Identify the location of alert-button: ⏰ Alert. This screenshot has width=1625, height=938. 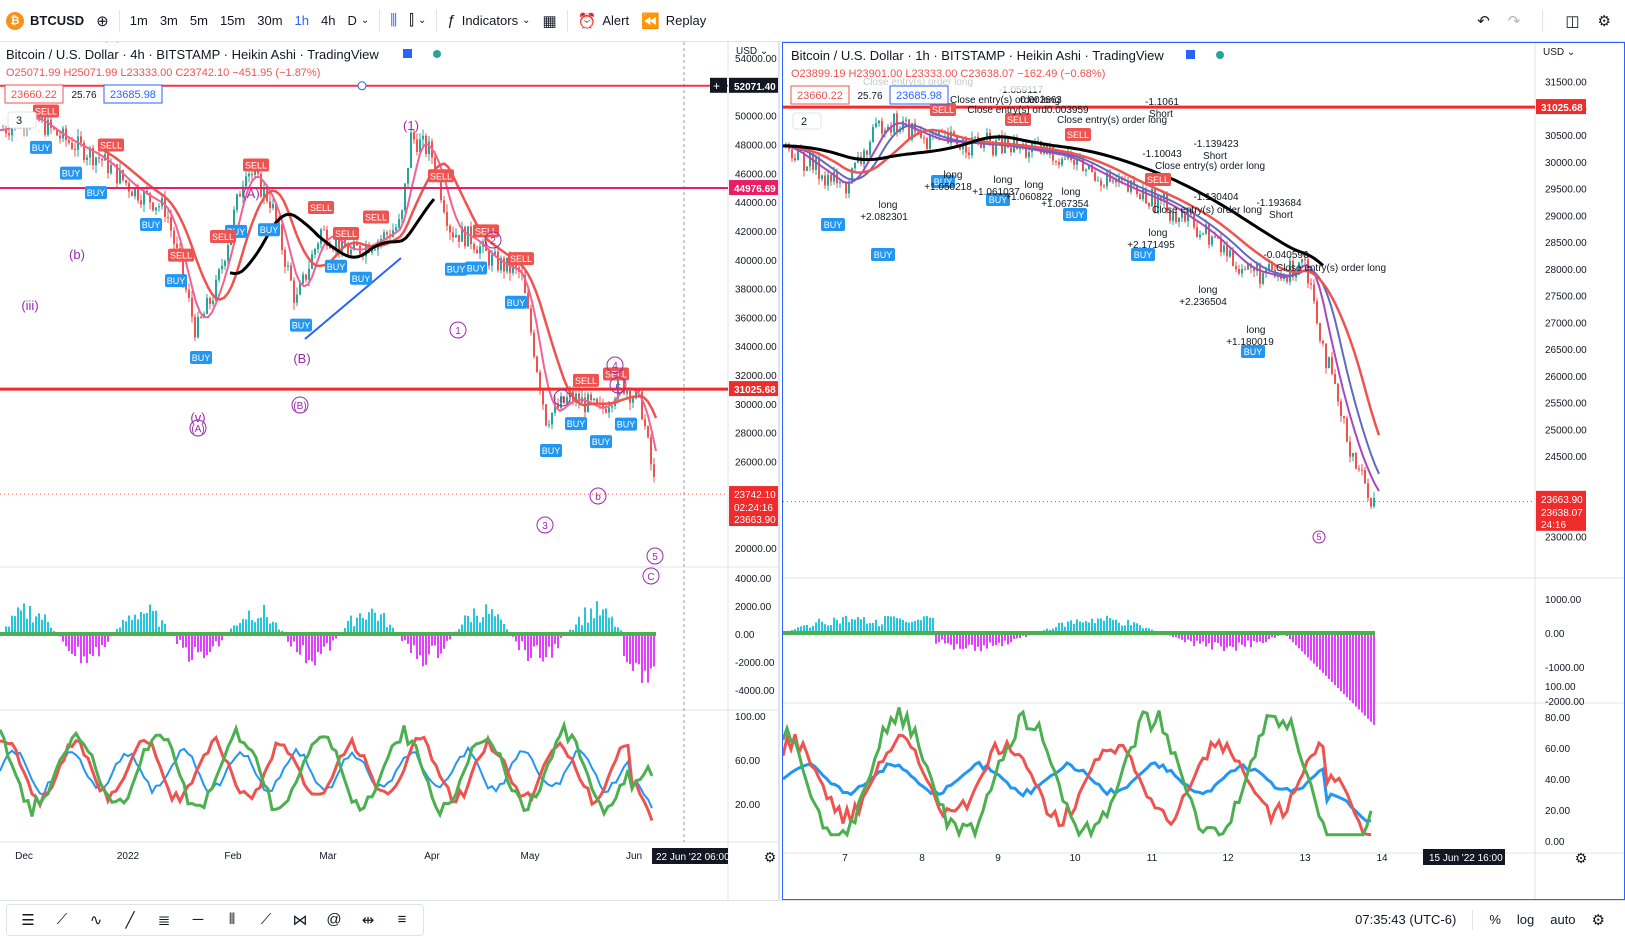
(603, 21).